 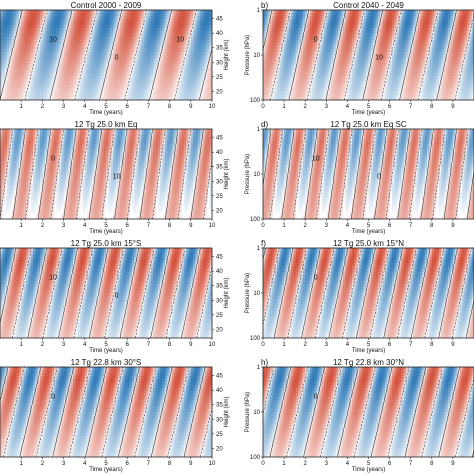 I want to click on y-tick-label: 25, so click(x=219, y=197).